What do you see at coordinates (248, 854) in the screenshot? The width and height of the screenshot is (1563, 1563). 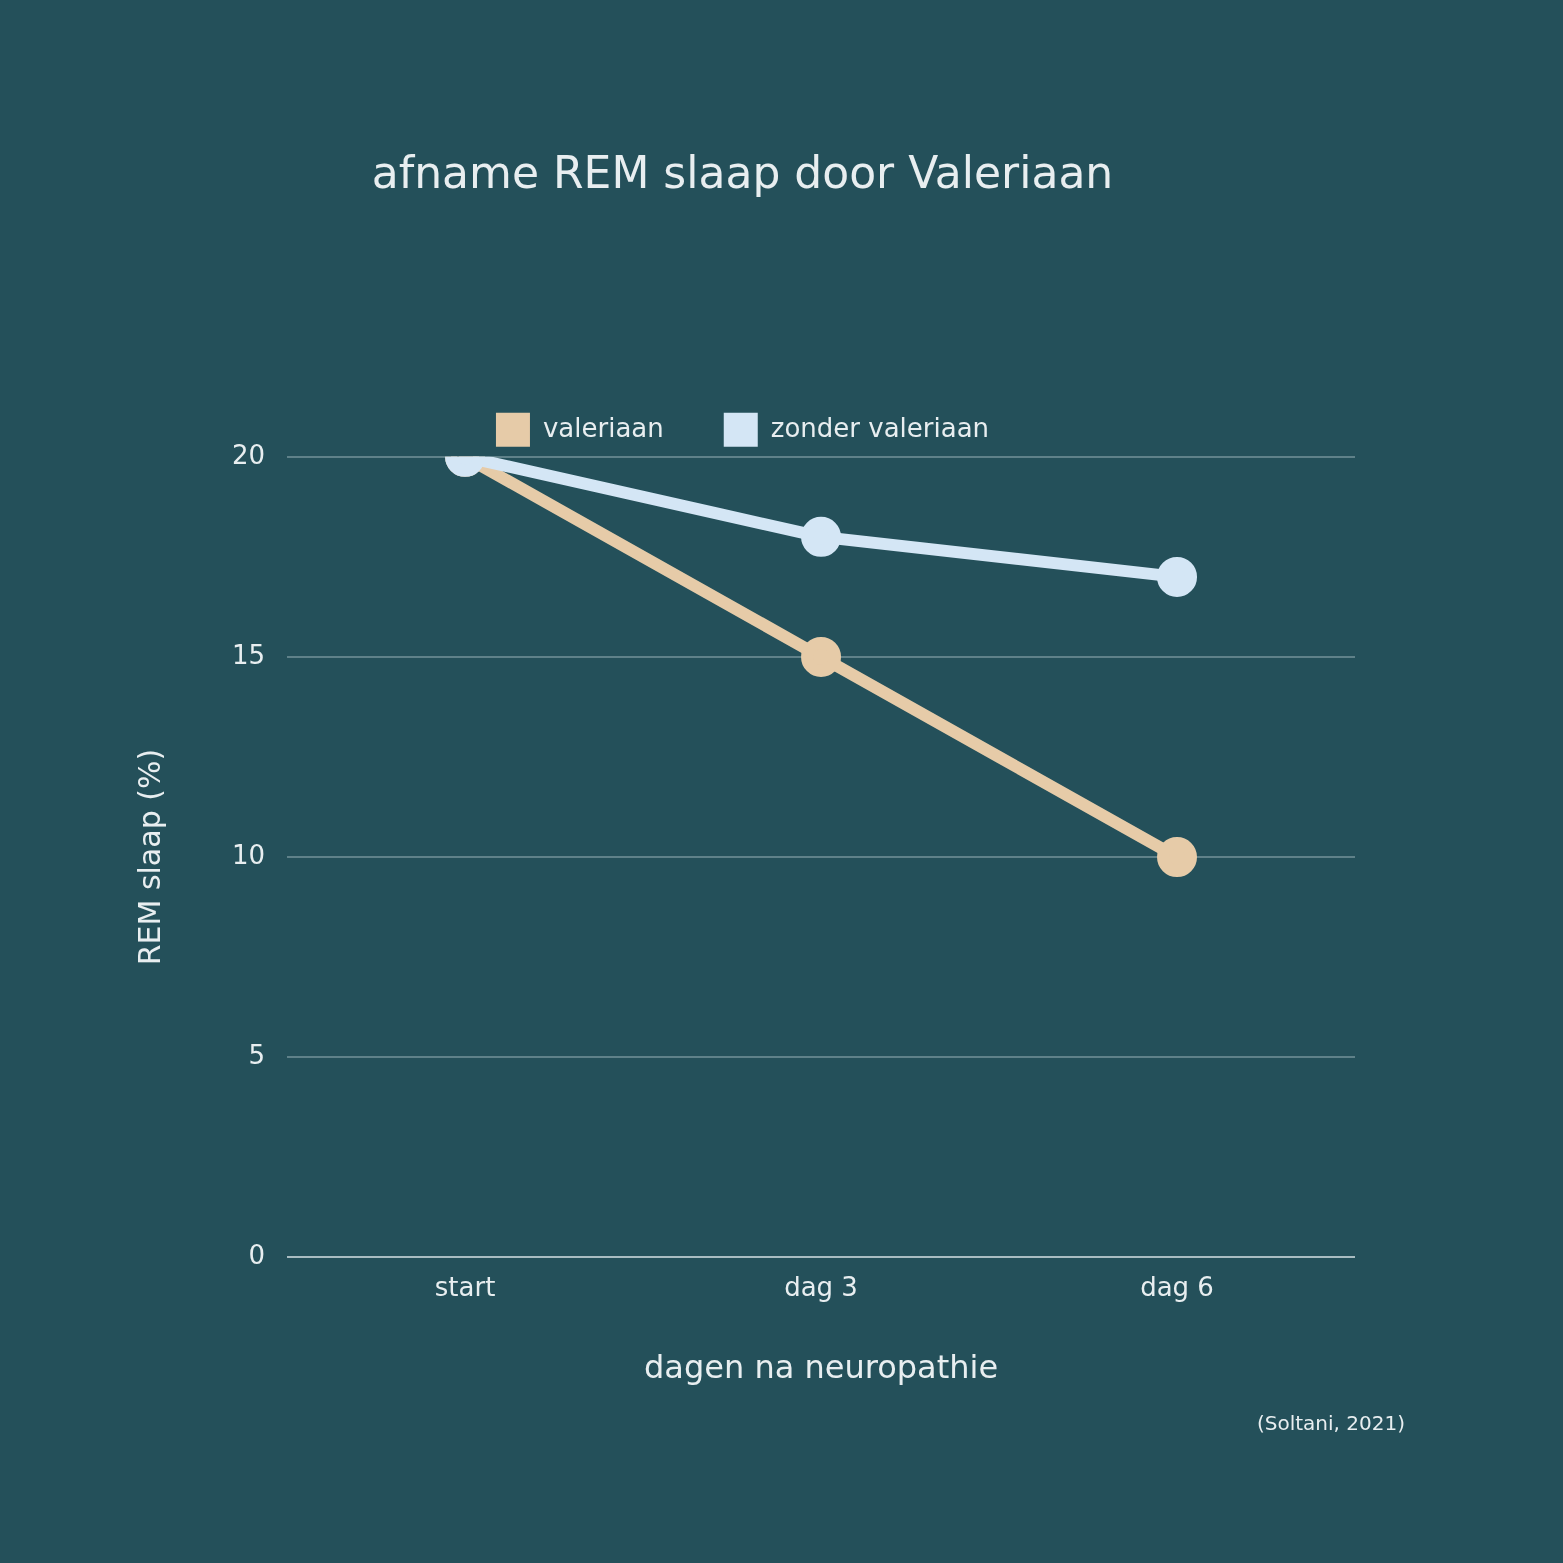 I see `y-tick-label: 10` at bounding box center [248, 854].